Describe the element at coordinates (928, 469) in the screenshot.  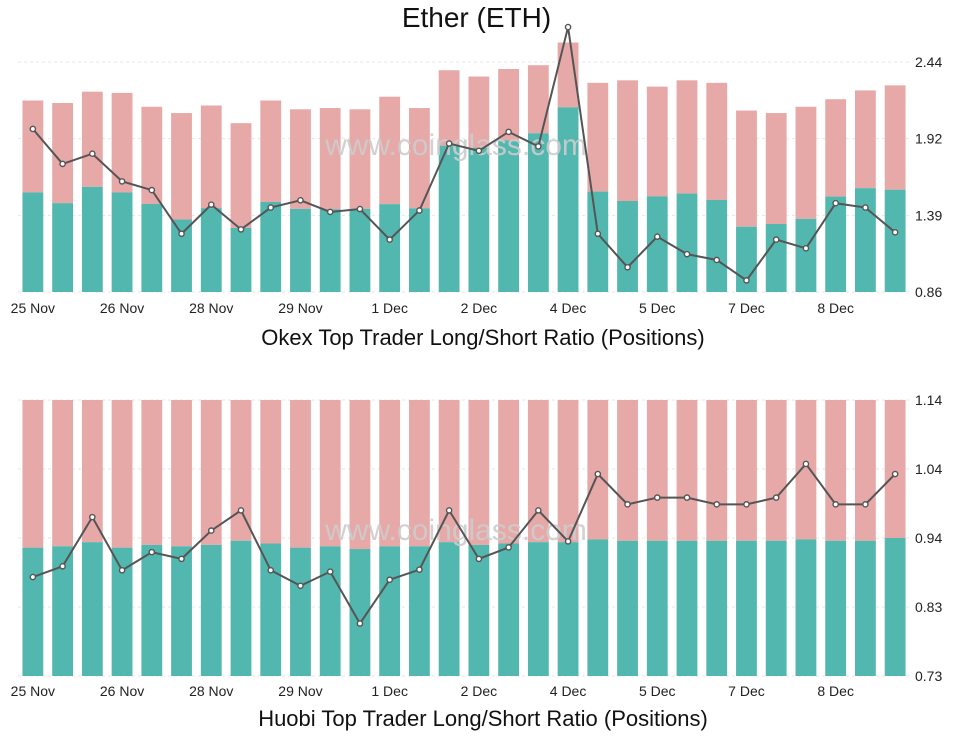
I see `huobi-y-tick-label: 1.04` at that location.